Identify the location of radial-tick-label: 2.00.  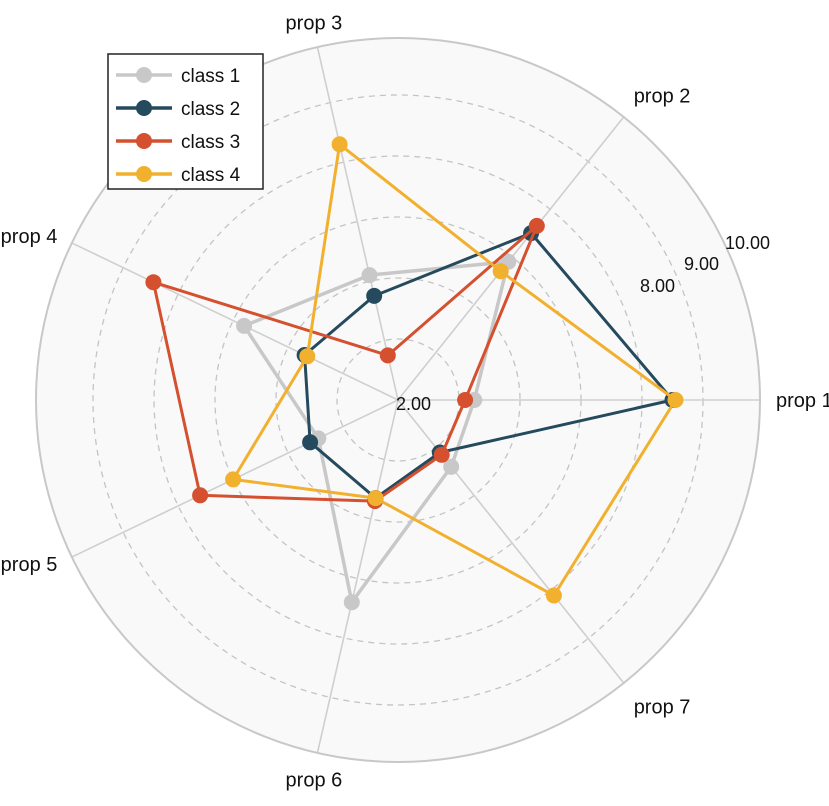
(413, 404).